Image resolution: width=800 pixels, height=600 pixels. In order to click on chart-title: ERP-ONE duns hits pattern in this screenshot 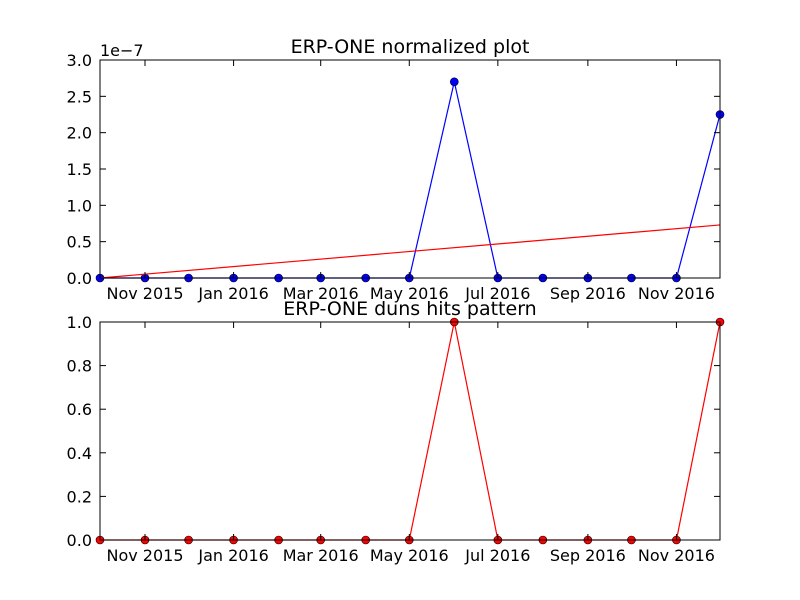, I will do `click(409, 309)`.